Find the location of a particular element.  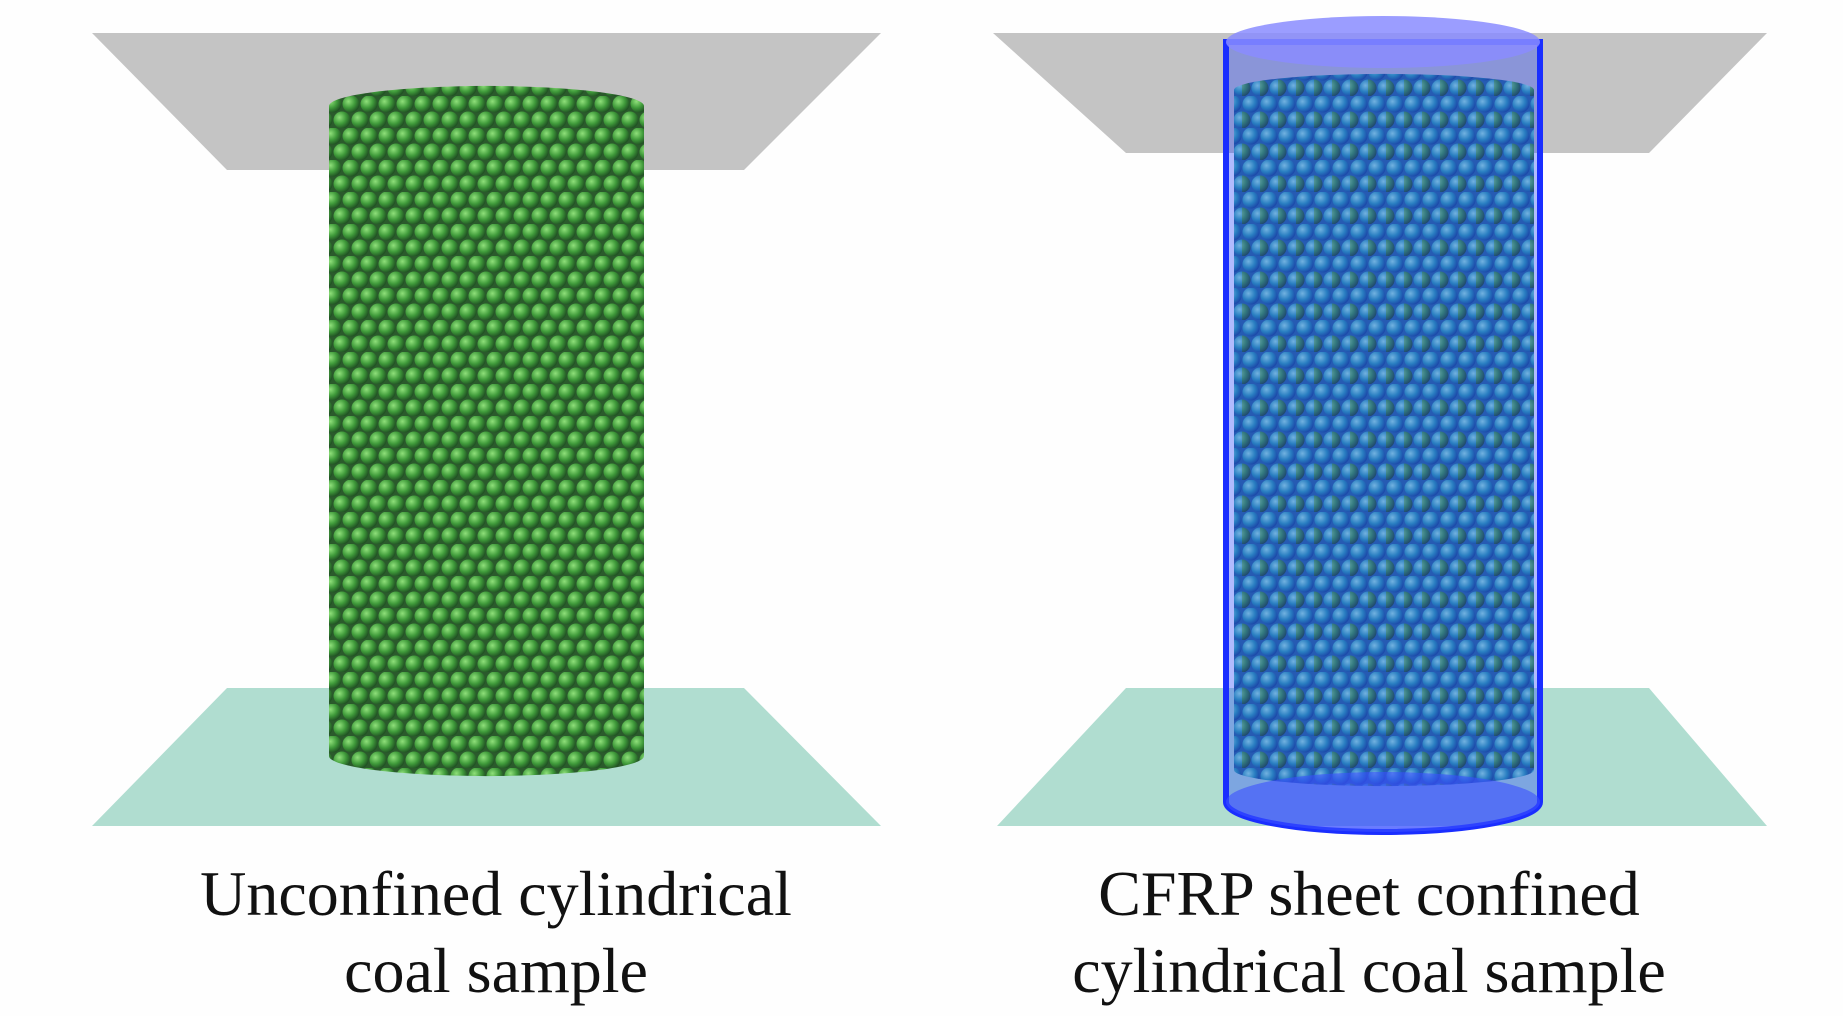

caption-line: coal sample is located at coordinates (496, 970).